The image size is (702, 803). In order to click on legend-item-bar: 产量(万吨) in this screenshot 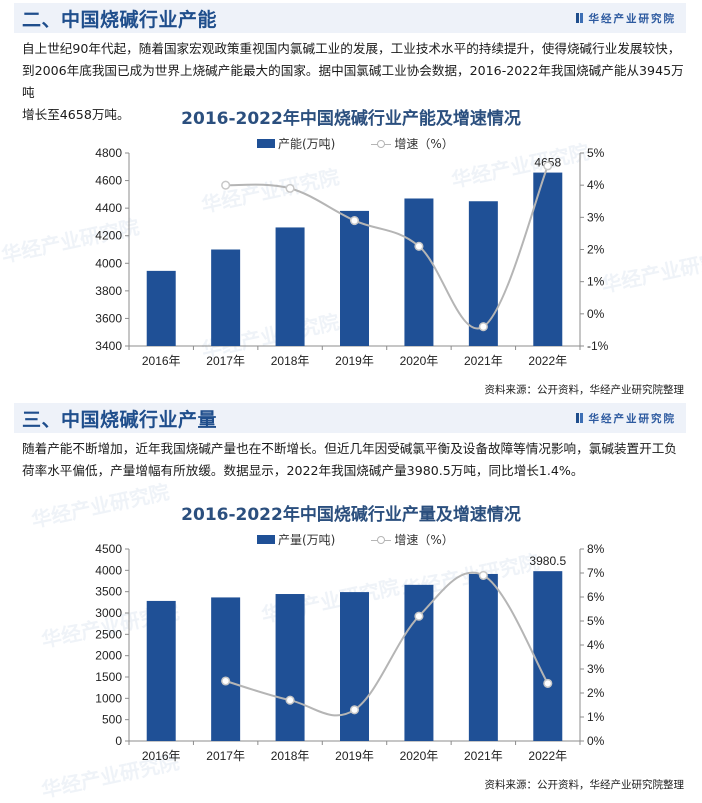, I will do `click(296, 539)`.